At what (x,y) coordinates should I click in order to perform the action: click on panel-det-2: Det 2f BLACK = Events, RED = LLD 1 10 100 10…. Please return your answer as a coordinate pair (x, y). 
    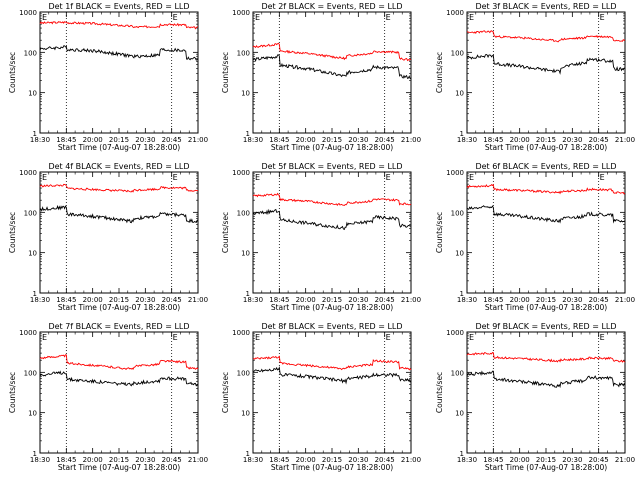
    Looking at the image, I should click on (321, 77).